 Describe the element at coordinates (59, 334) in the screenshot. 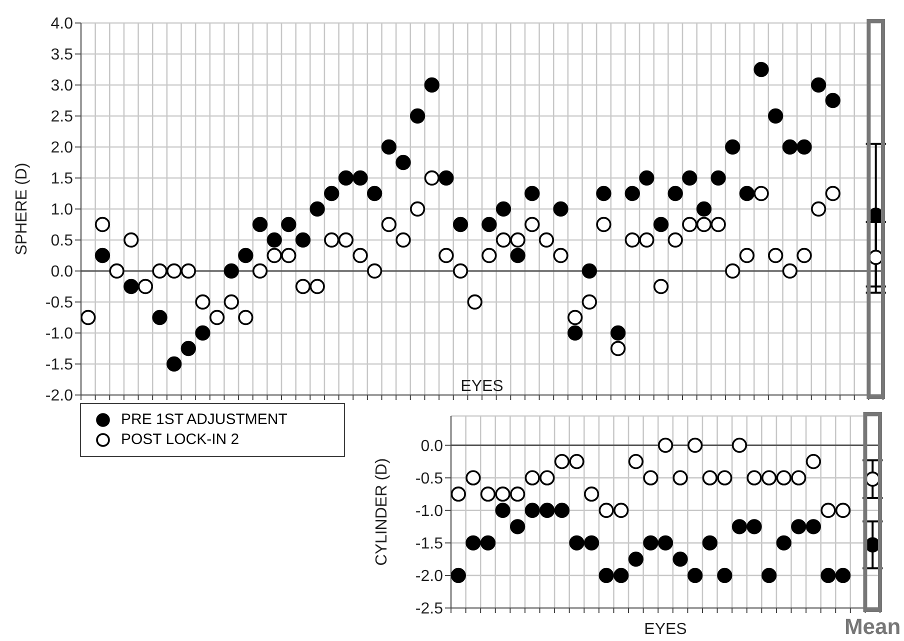

I see `y-tick-label: -1.0` at that location.